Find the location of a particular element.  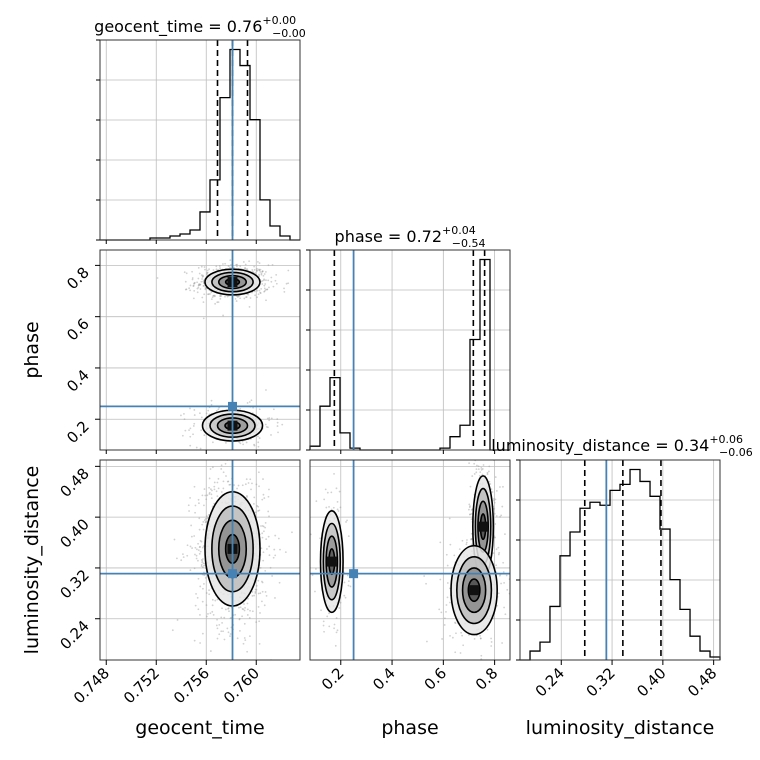

x-tick-label-luminosity-distance: 0.40 is located at coordinates (651, 682).